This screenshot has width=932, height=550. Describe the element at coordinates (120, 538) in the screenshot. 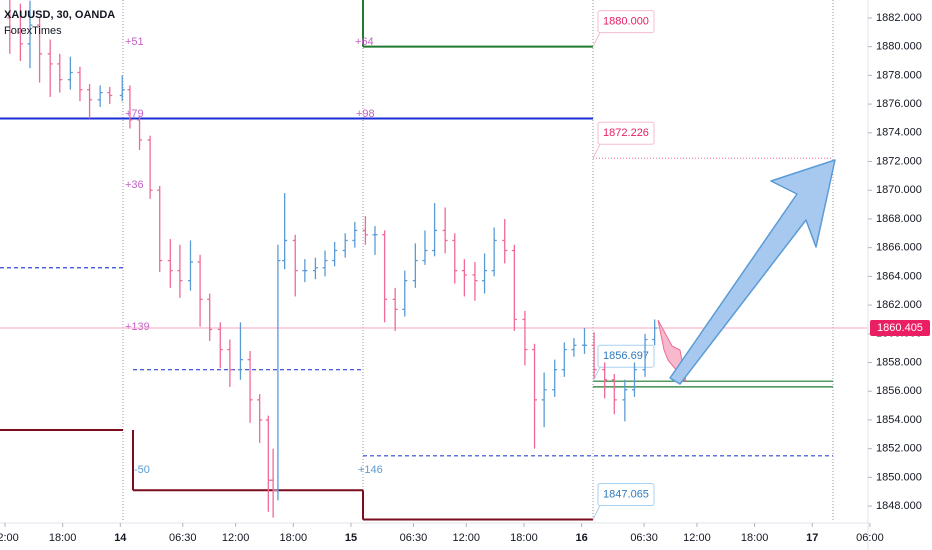

I see `x-tick-label: 14` at that location.